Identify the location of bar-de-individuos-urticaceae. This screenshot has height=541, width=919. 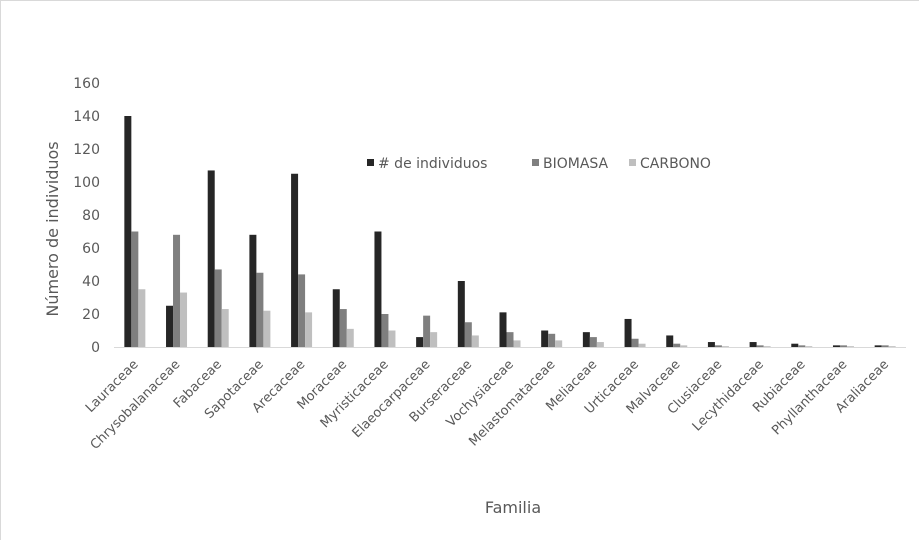
(628, 332).